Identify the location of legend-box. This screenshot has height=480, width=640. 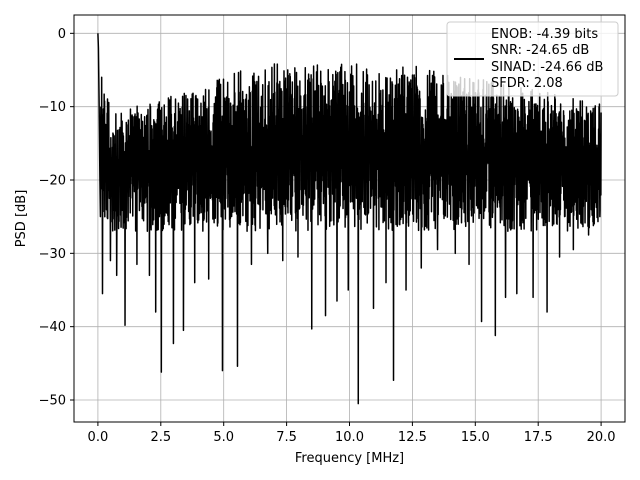
(532, 59).